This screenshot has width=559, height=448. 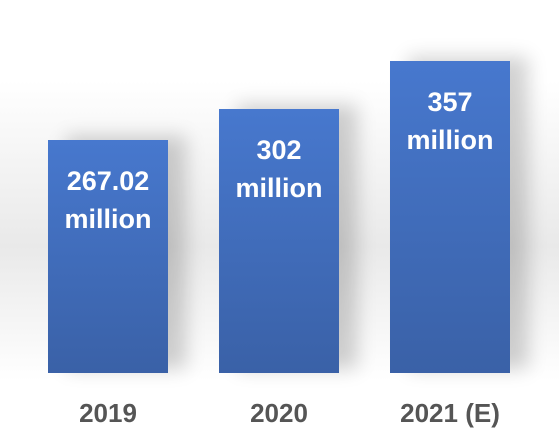 I want to click on data-label: 267.02 million, so click(x=108, y=199).